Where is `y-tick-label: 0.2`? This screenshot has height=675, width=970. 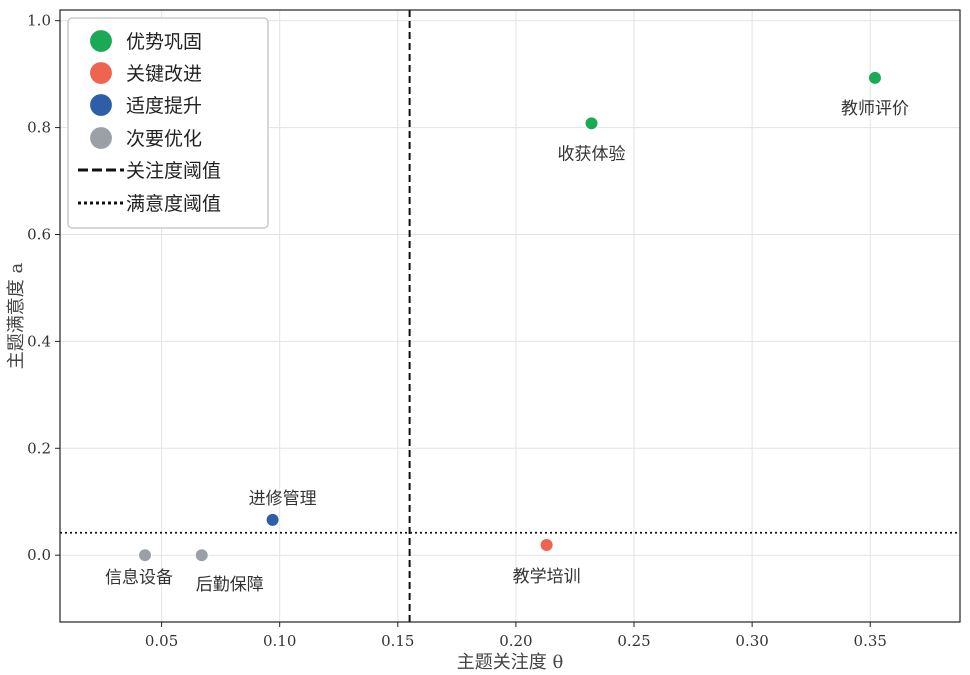 y-tick-label: 0.2 is located at coordinates (39, 448).